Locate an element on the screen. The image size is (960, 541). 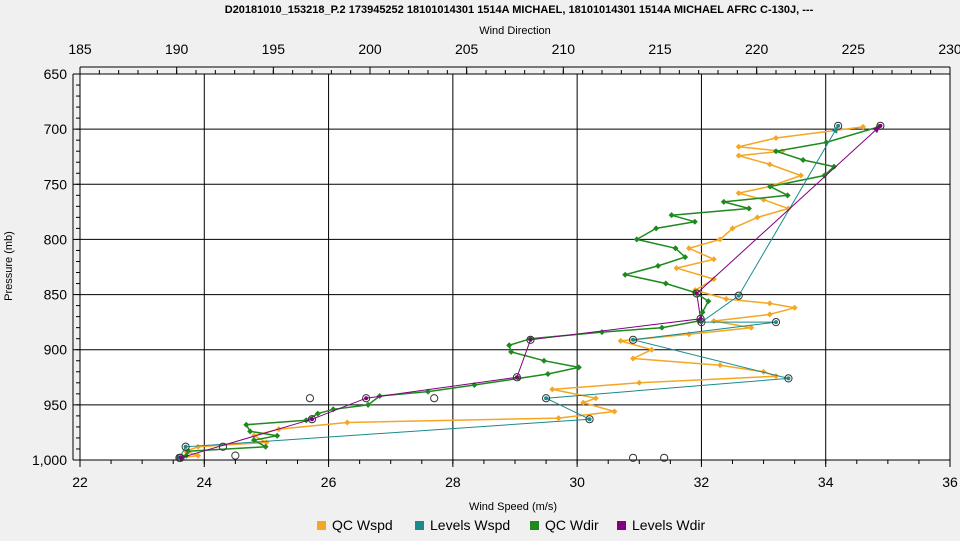
top-tick-label: 205 is located at coordinates (467, 49).